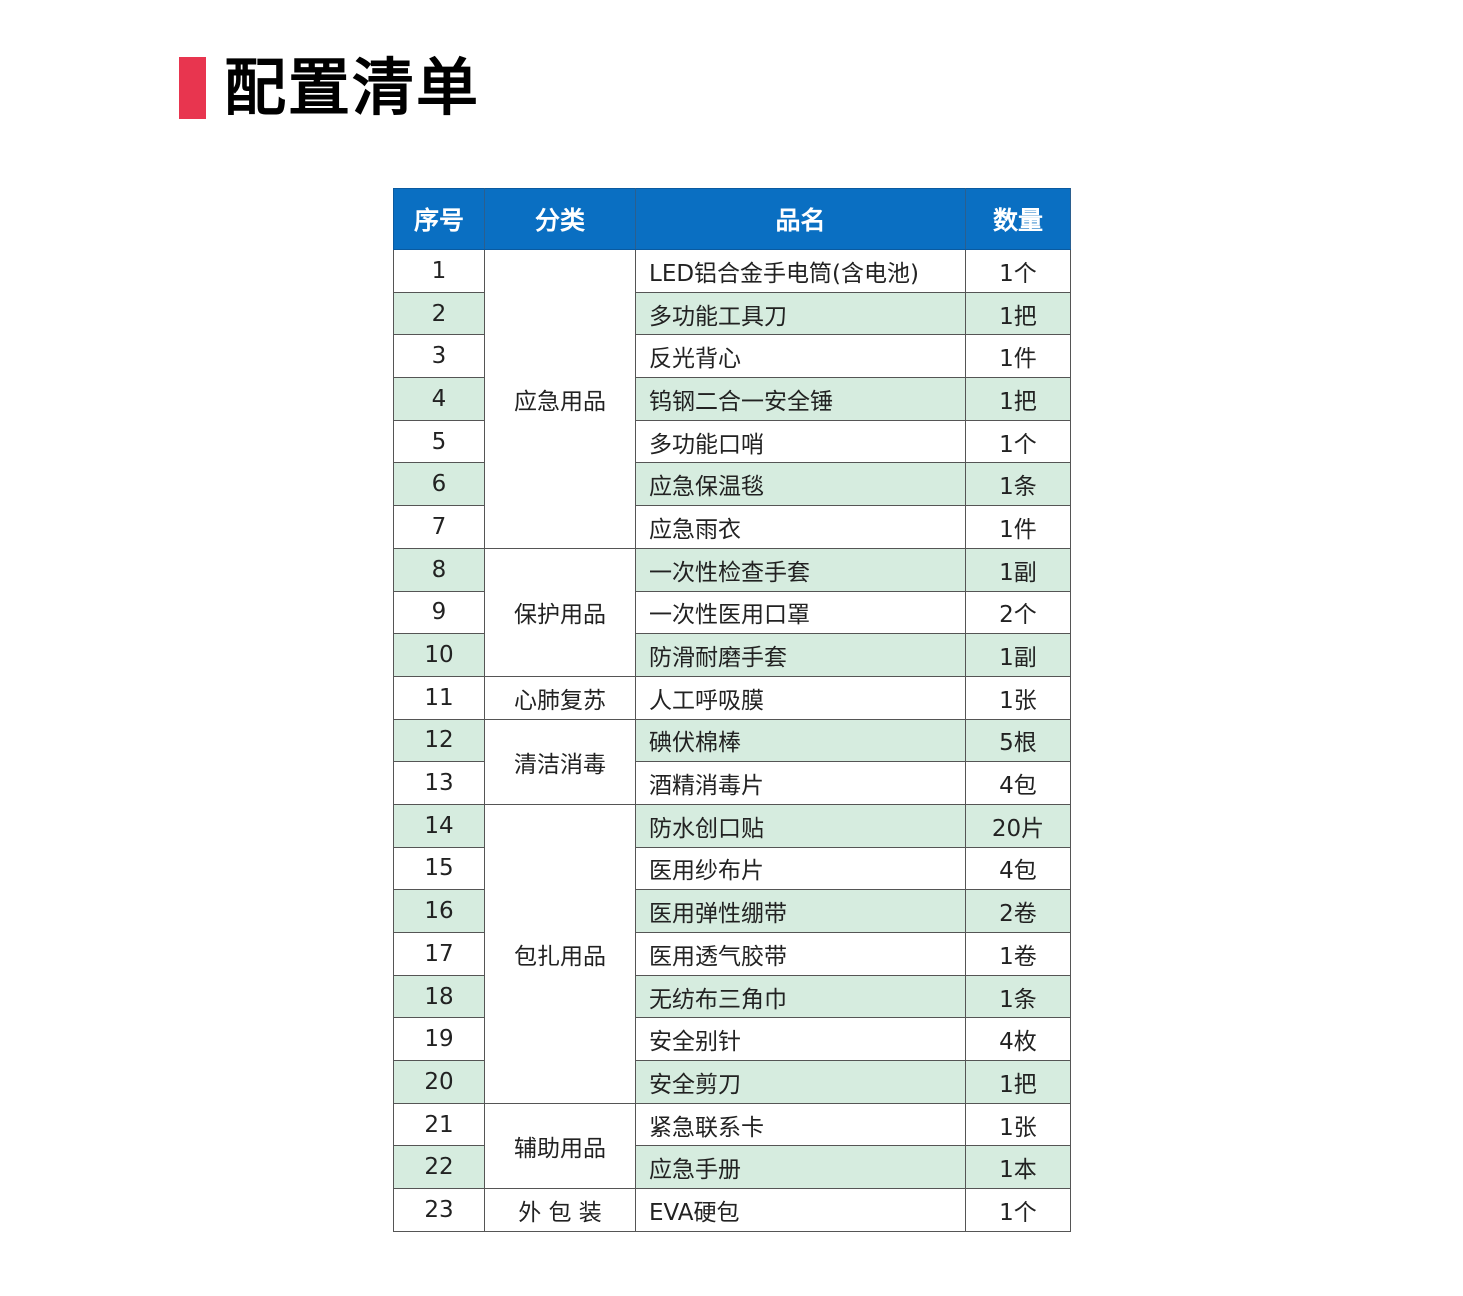 The image size is (1463, 1296). Describe the element at coordinates (439, 612) in the screenshot. I see `cell-no: 9` at that location.